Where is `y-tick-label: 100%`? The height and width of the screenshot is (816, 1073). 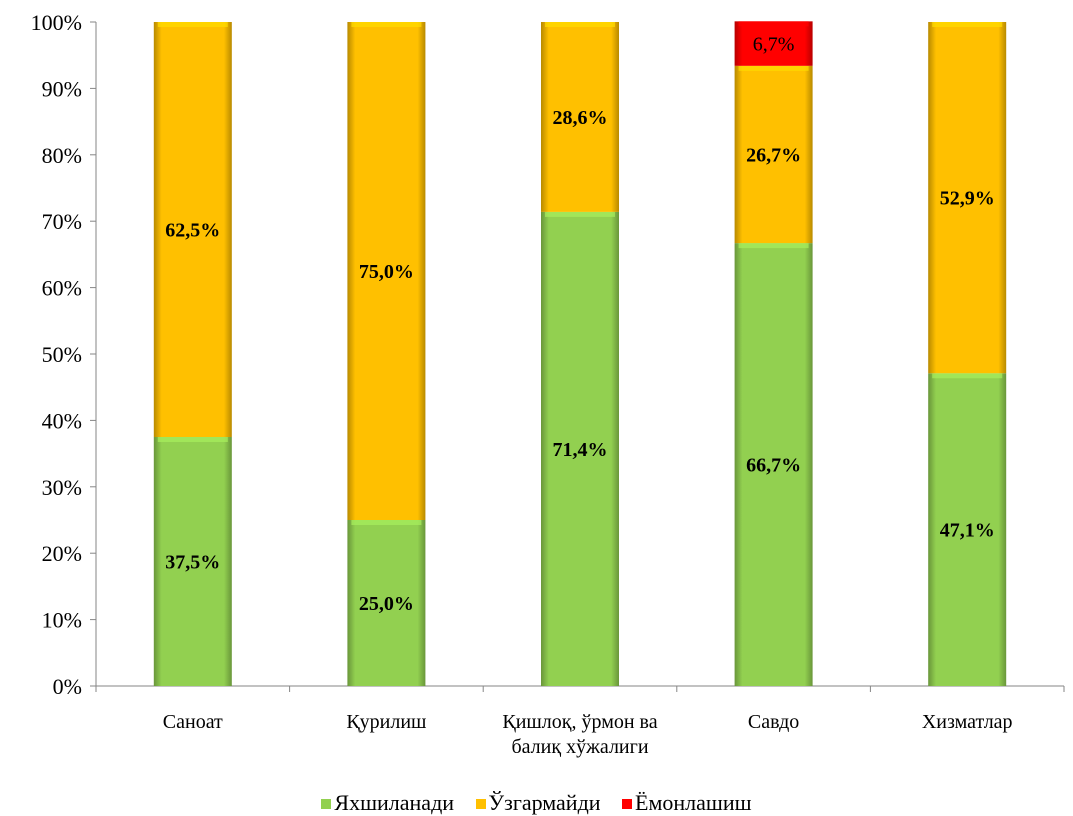 y-tick-label: 100% is located at coordinates (56, 22).